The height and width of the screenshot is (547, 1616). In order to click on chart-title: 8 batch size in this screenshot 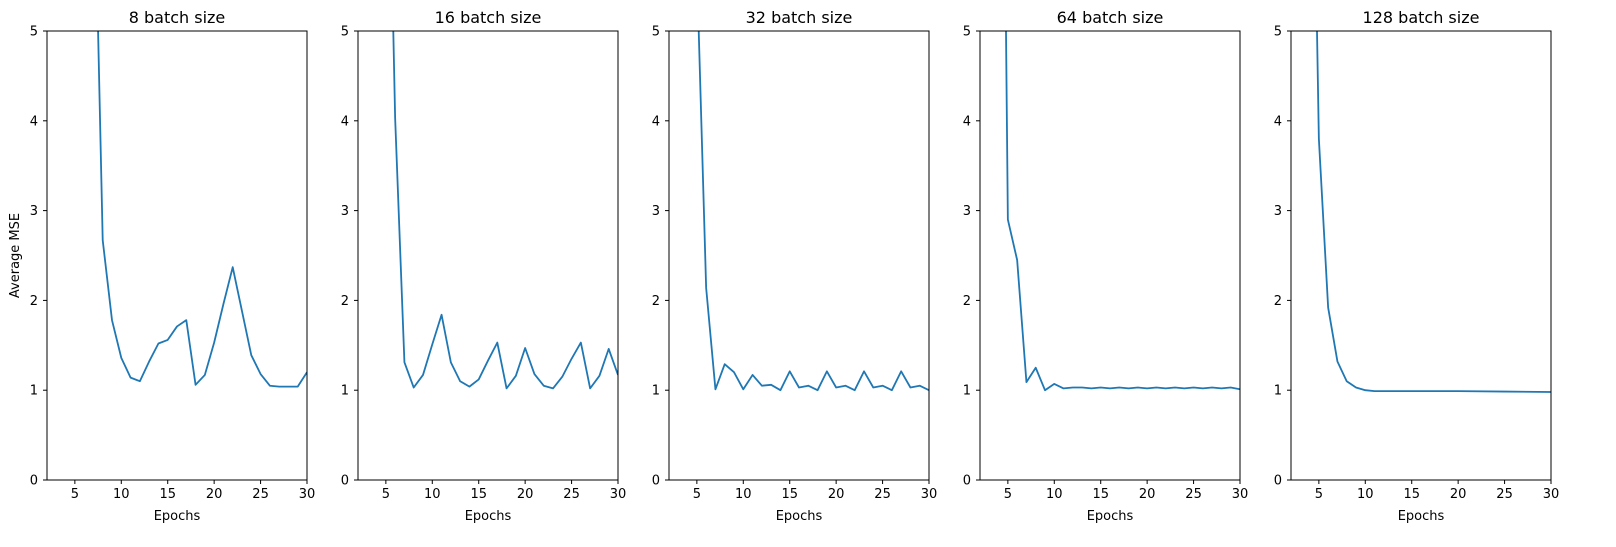, I will do `click(177, 17)`.